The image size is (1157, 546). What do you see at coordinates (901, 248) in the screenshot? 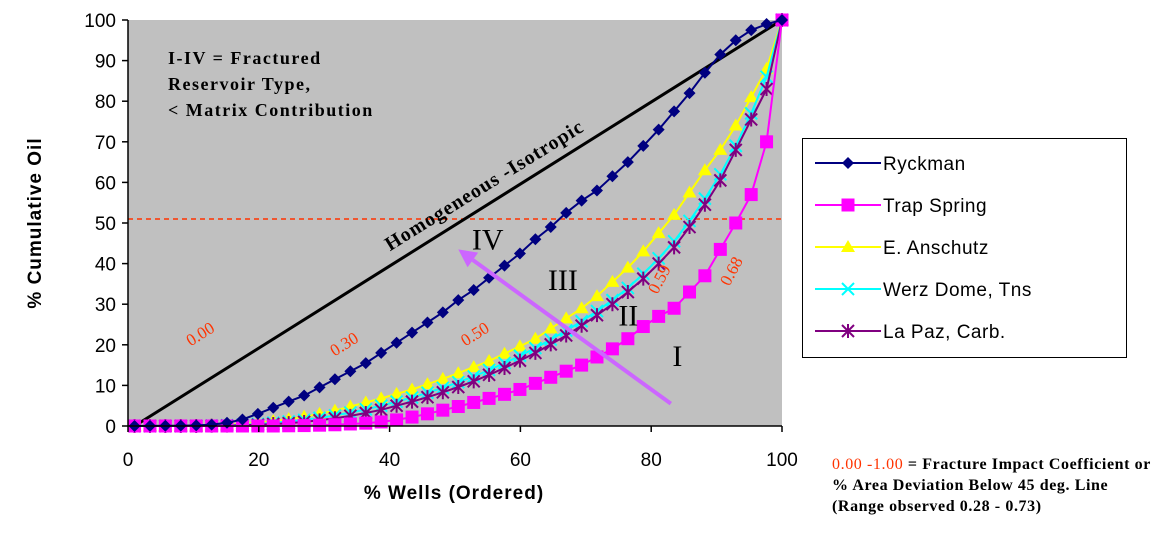
I see `legend-item-e-anschutz: E. Anschutz` at bounding box center [901, 248].